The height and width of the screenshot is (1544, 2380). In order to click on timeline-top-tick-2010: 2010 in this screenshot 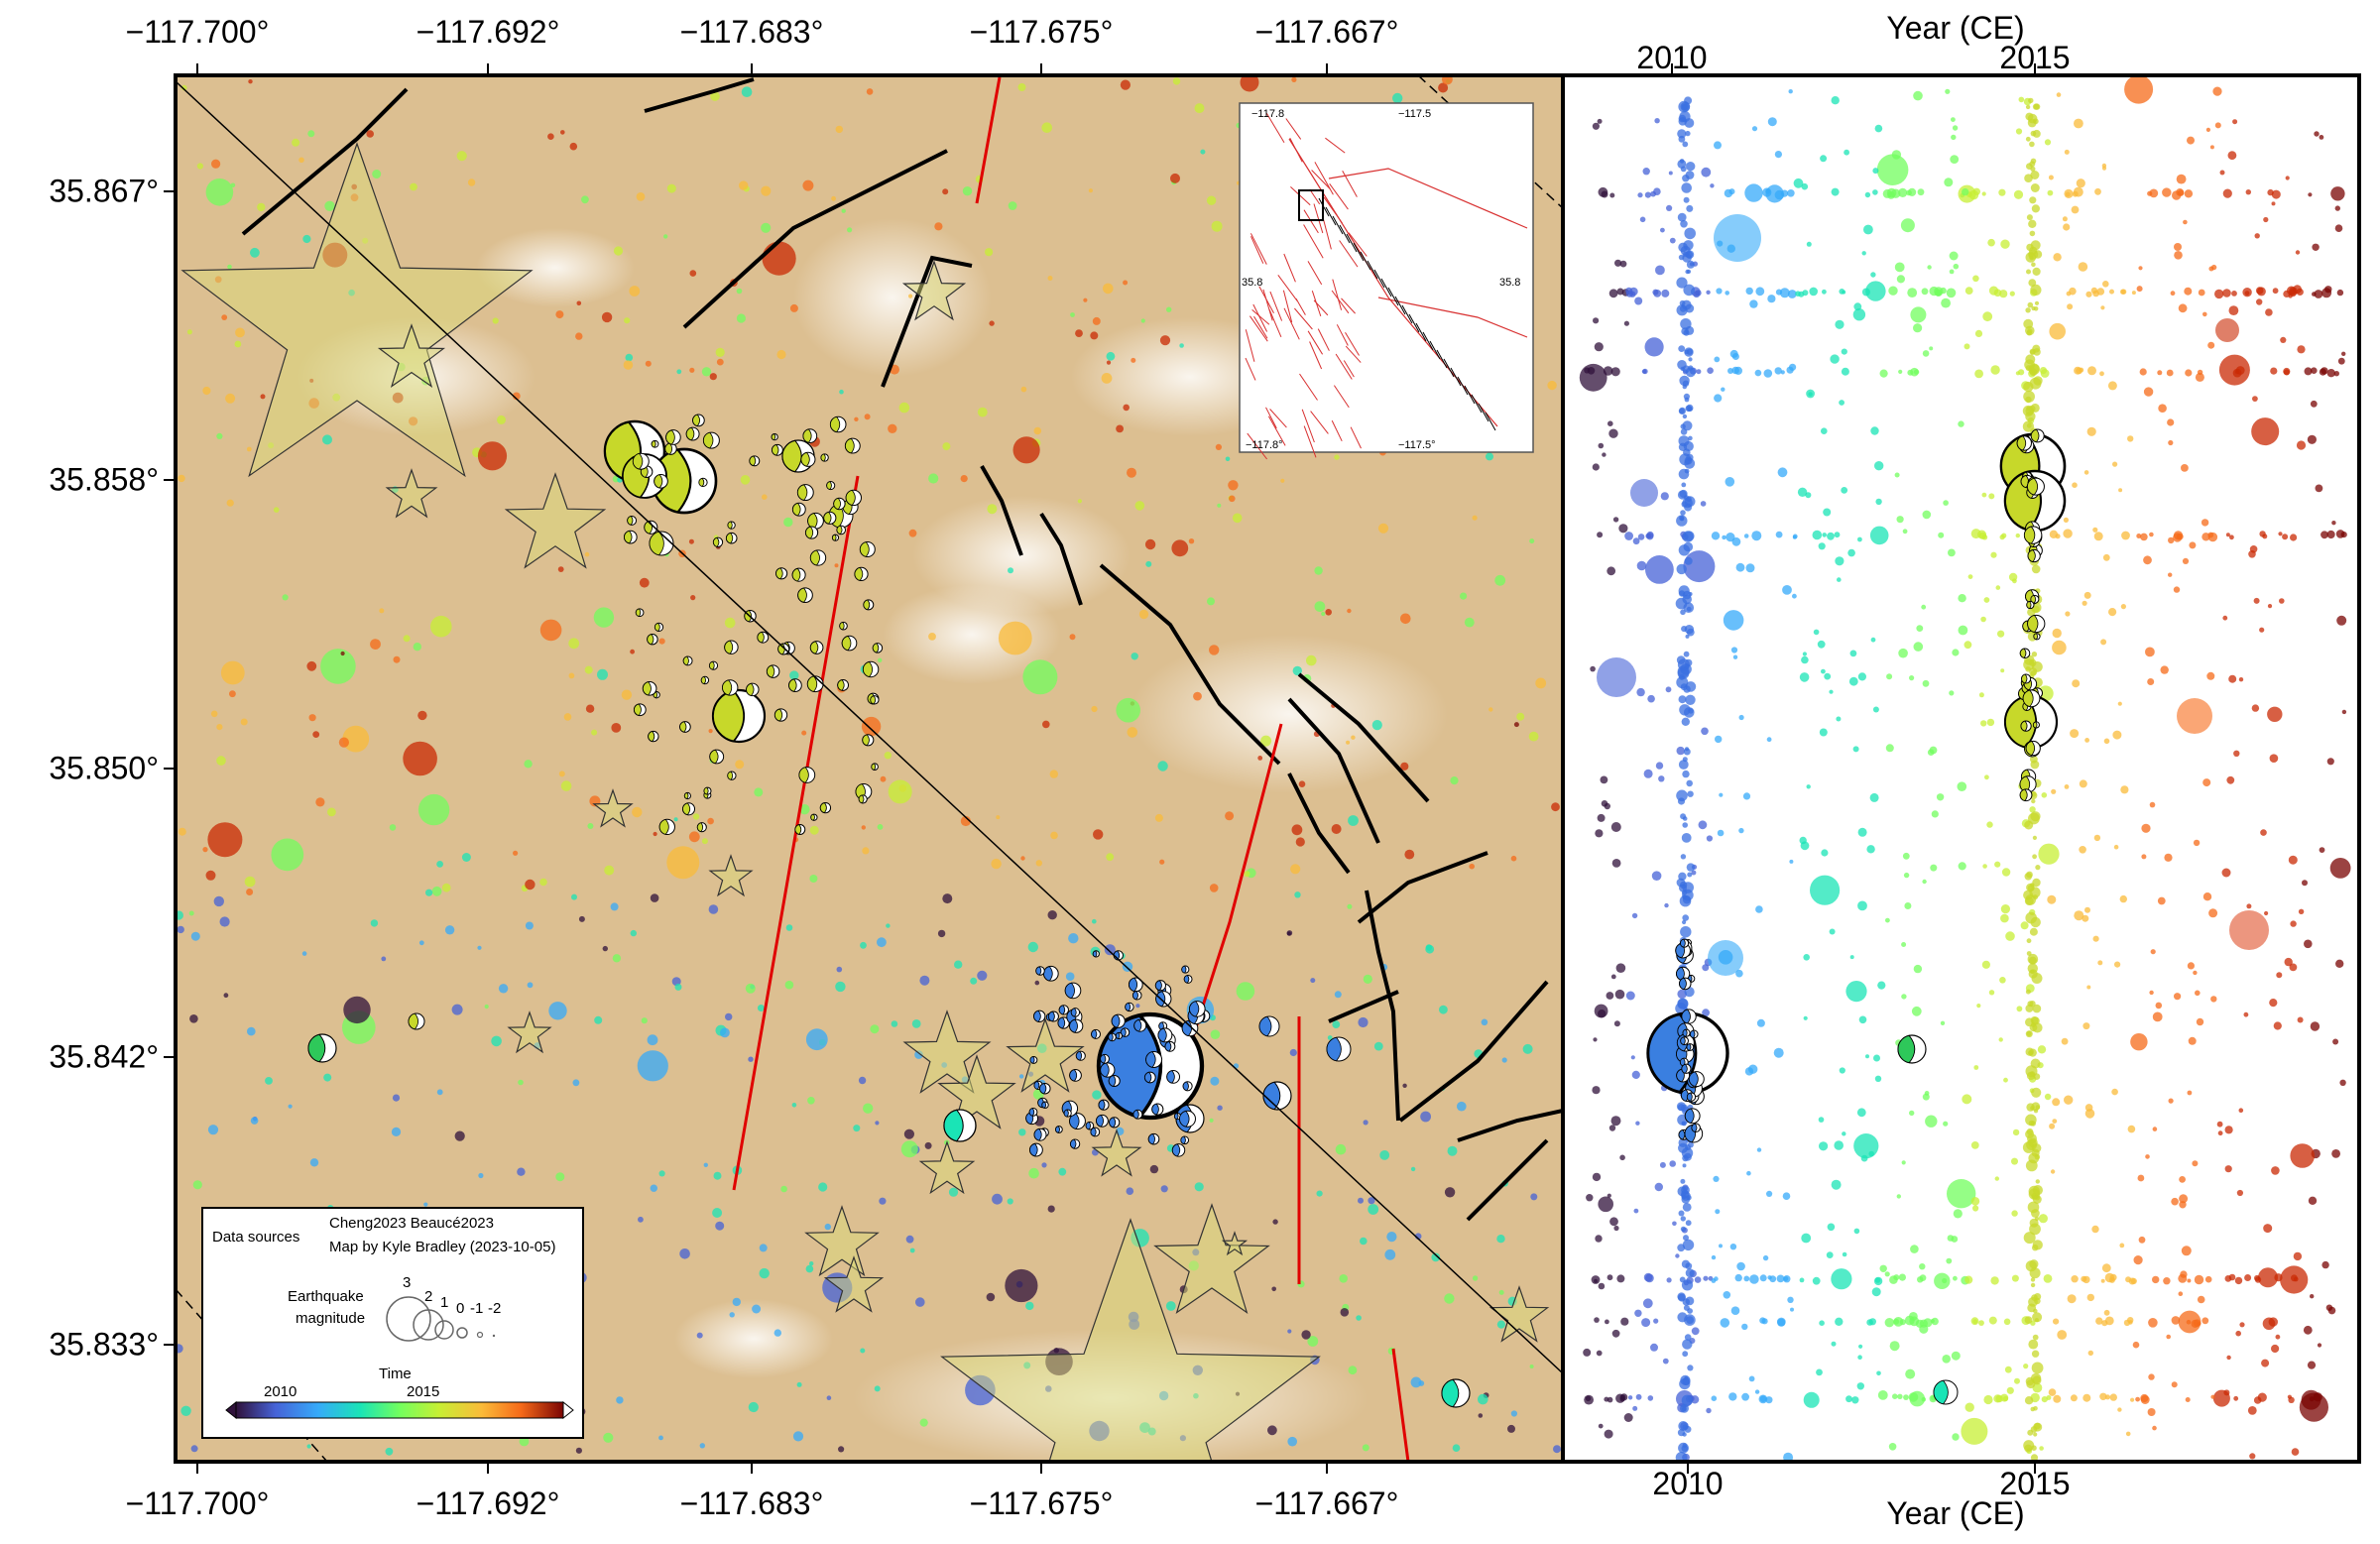, I will do `click(1672, 57)`.